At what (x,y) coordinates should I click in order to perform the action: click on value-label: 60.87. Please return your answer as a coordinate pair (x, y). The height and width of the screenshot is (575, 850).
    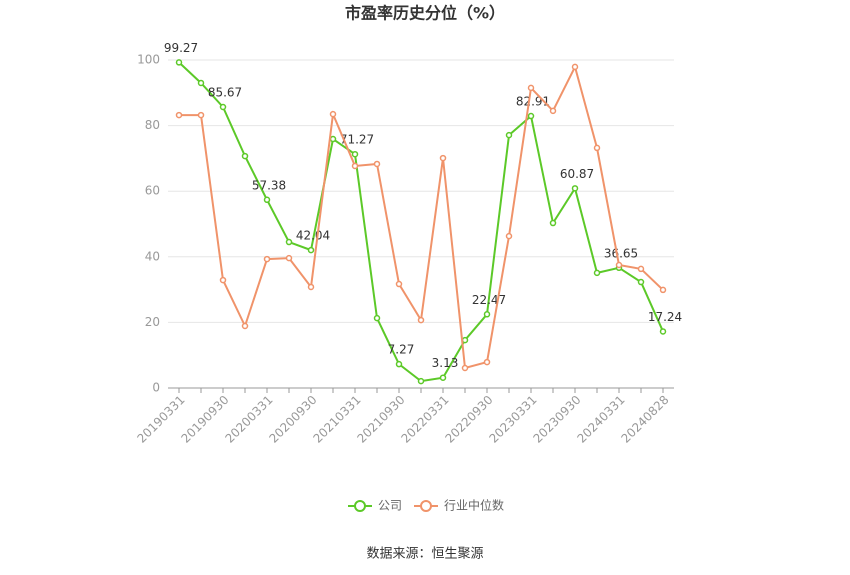
    Looking at the image, I should click on (577, 174).